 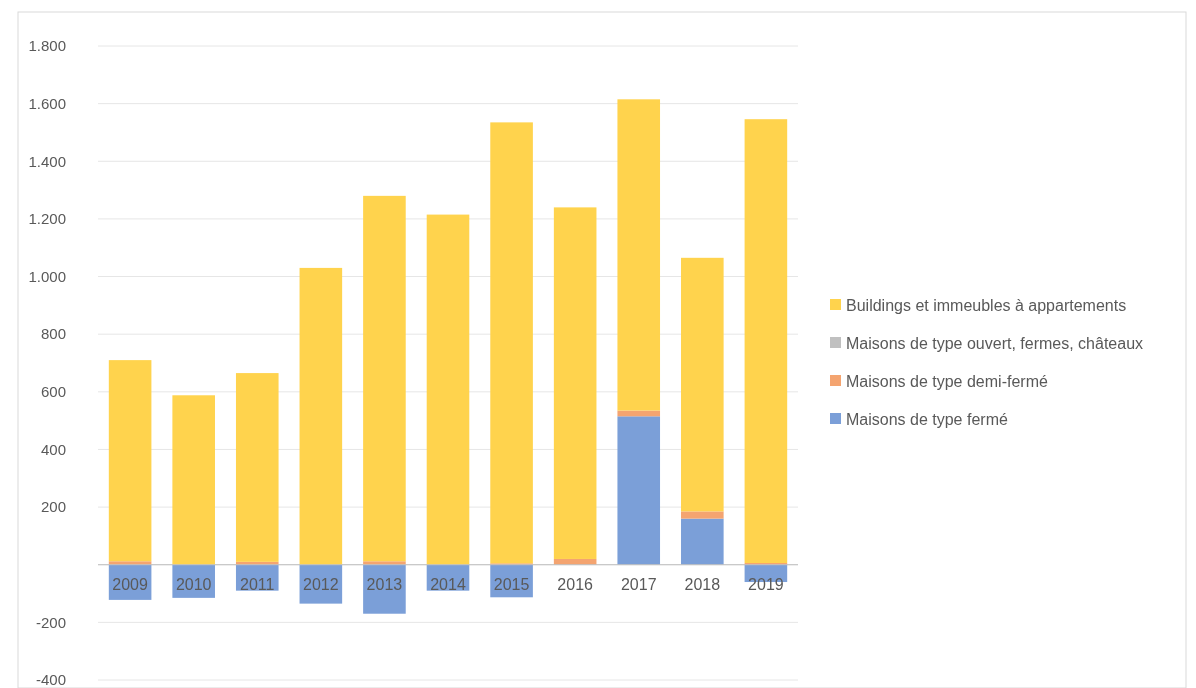 What do you see at coordinates (448, 584) in the screenshot?
I see `x-tick-label: 2014` at bounding box center [448, 584].